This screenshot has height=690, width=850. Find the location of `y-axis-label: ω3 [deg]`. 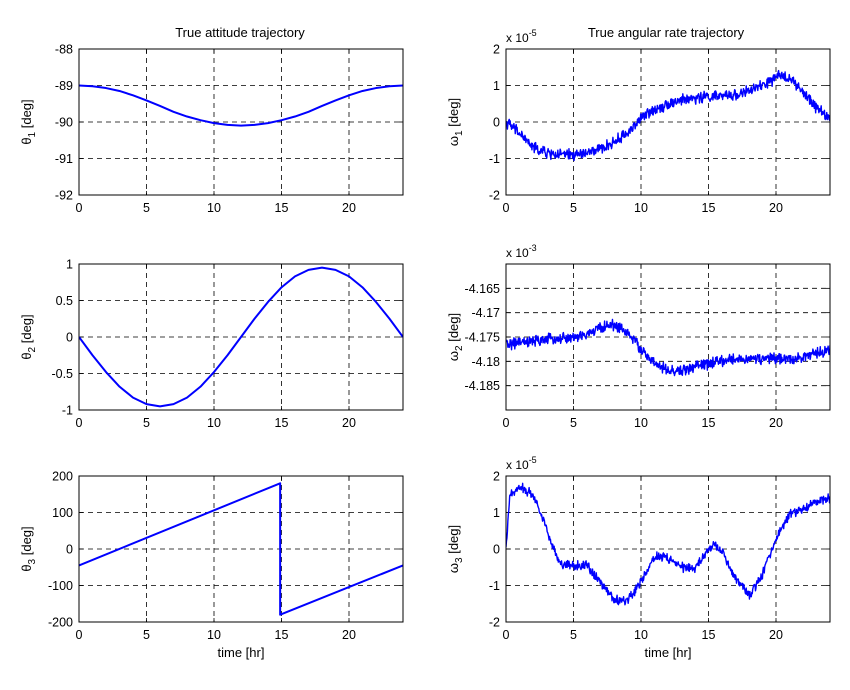

y-axis-label: ω3 [deg] is located at coordinates (455, 549).